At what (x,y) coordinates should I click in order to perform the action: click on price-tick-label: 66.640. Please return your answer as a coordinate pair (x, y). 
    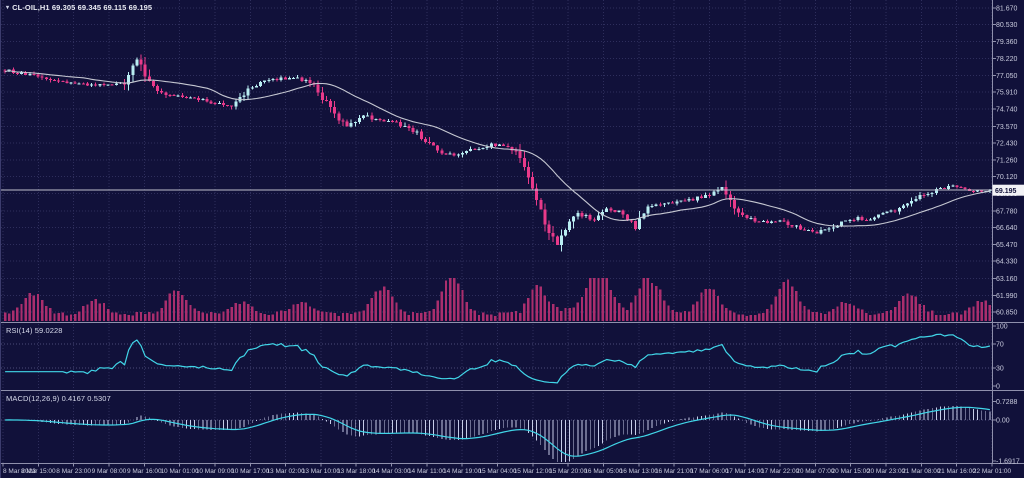
    Looking at the image, I should click on (1007, 228).